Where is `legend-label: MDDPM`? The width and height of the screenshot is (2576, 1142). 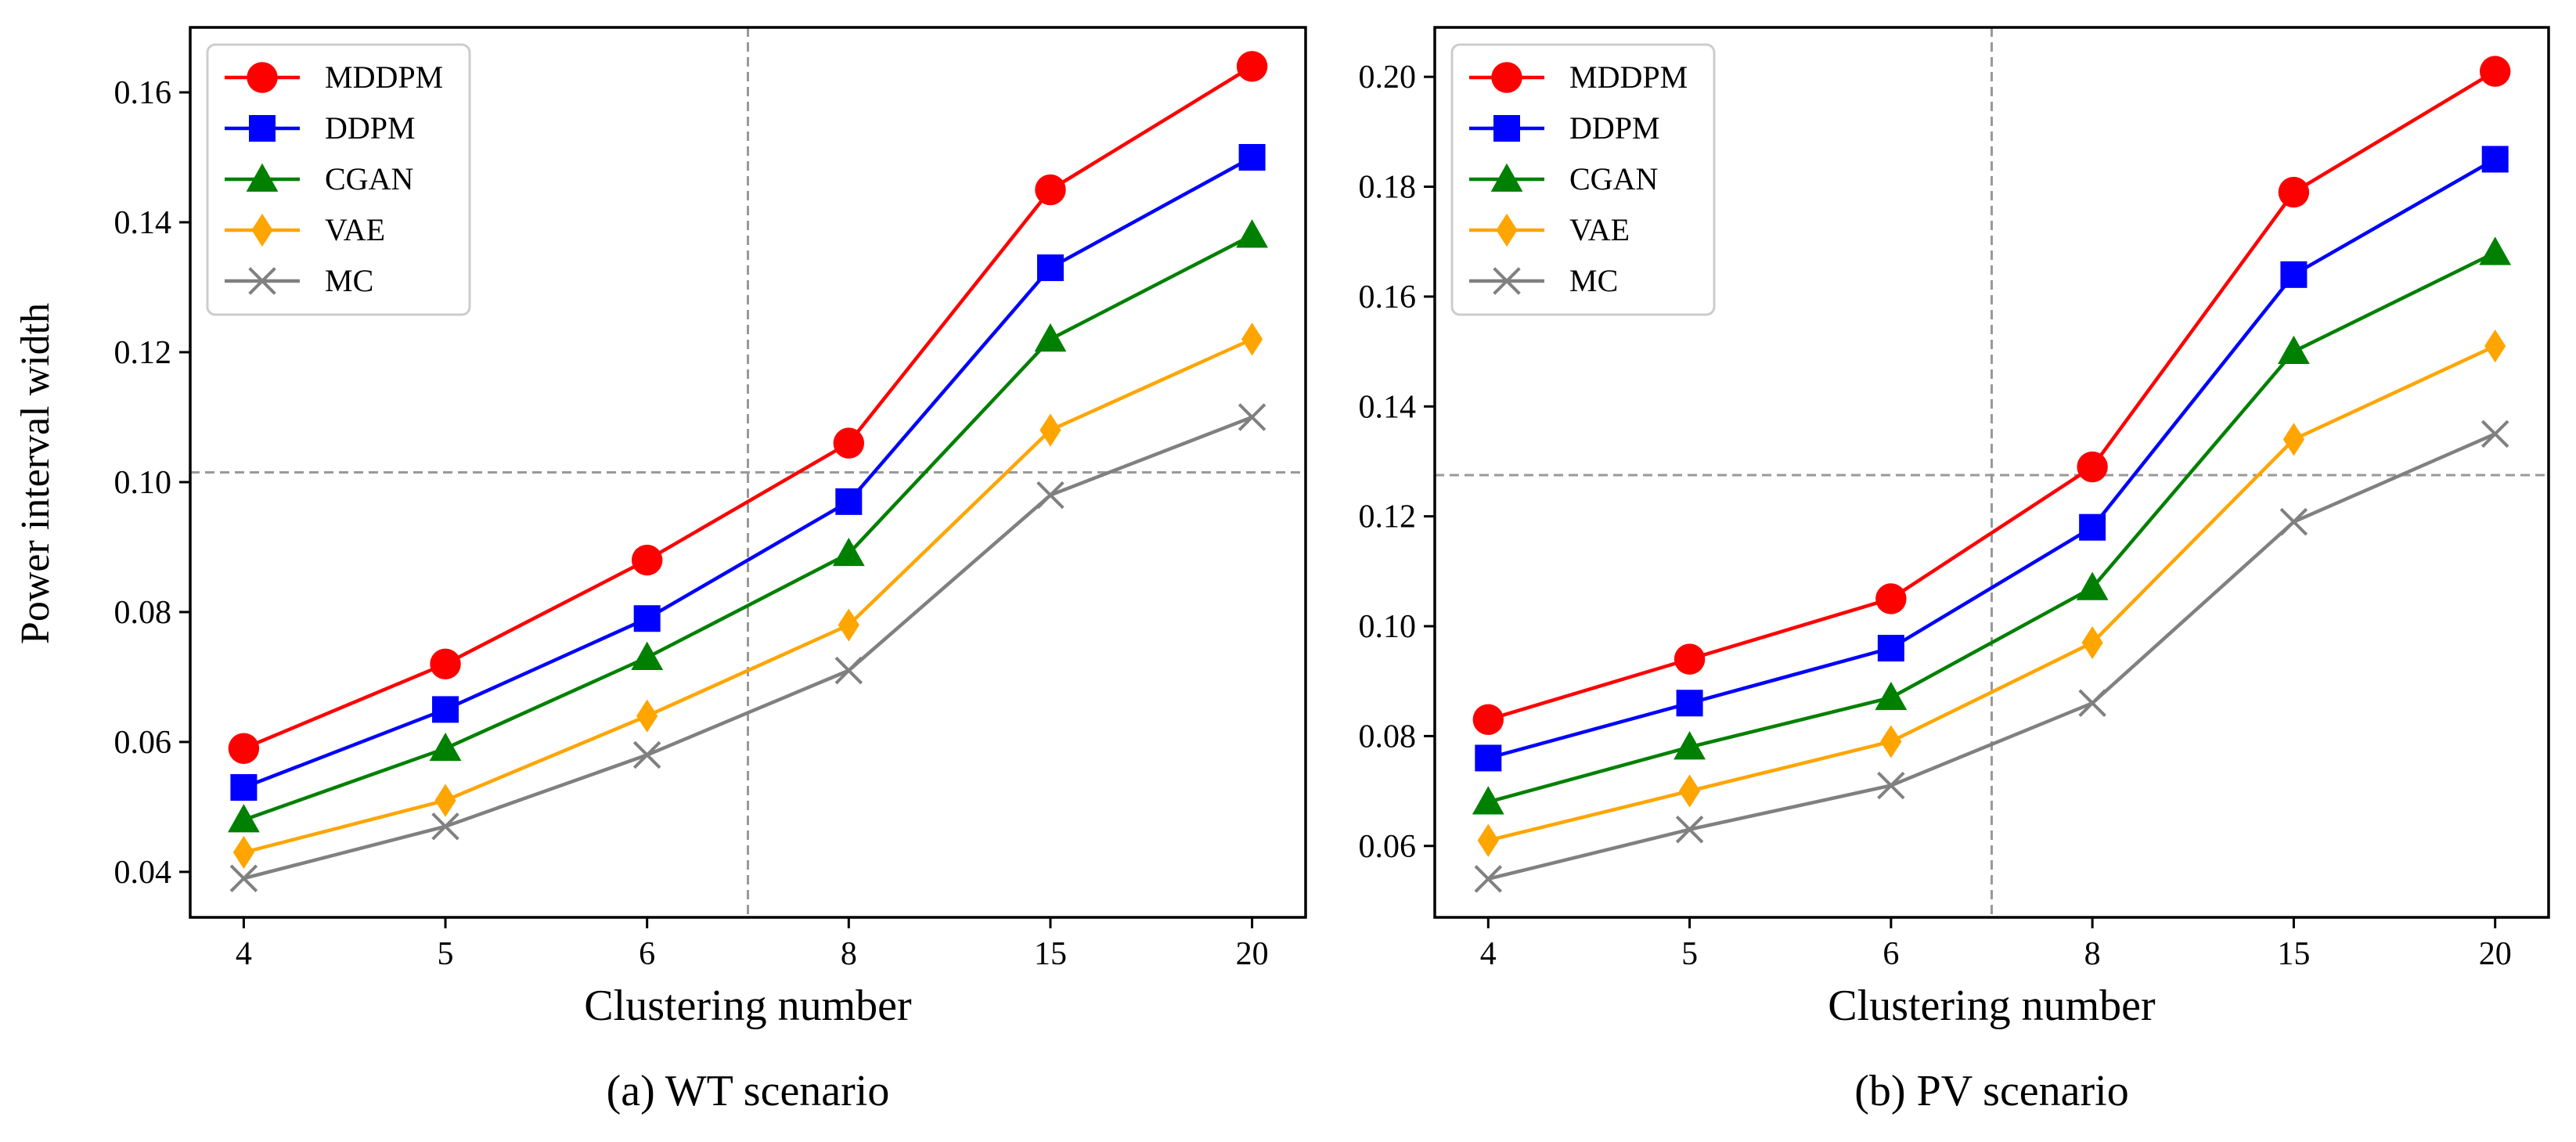
legend-label: MDDPM is located at coordinates (384, 77).